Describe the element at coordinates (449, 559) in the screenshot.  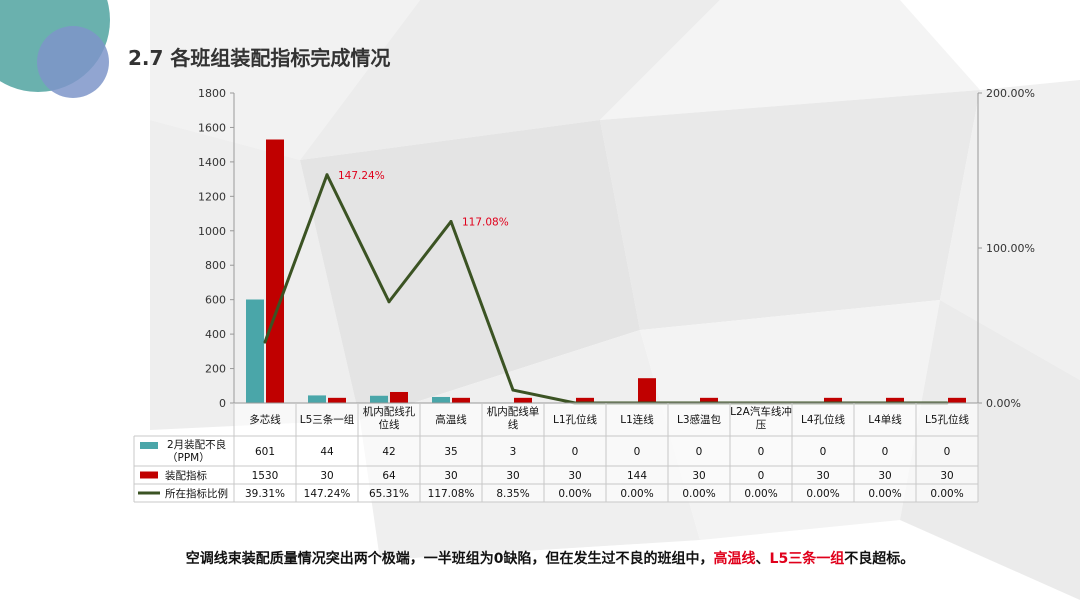
I see `caption-text: 空调线束装配质量情况突出两个极端，一半班组为0缺陷，但在发生过不良的班组中，` at that location.